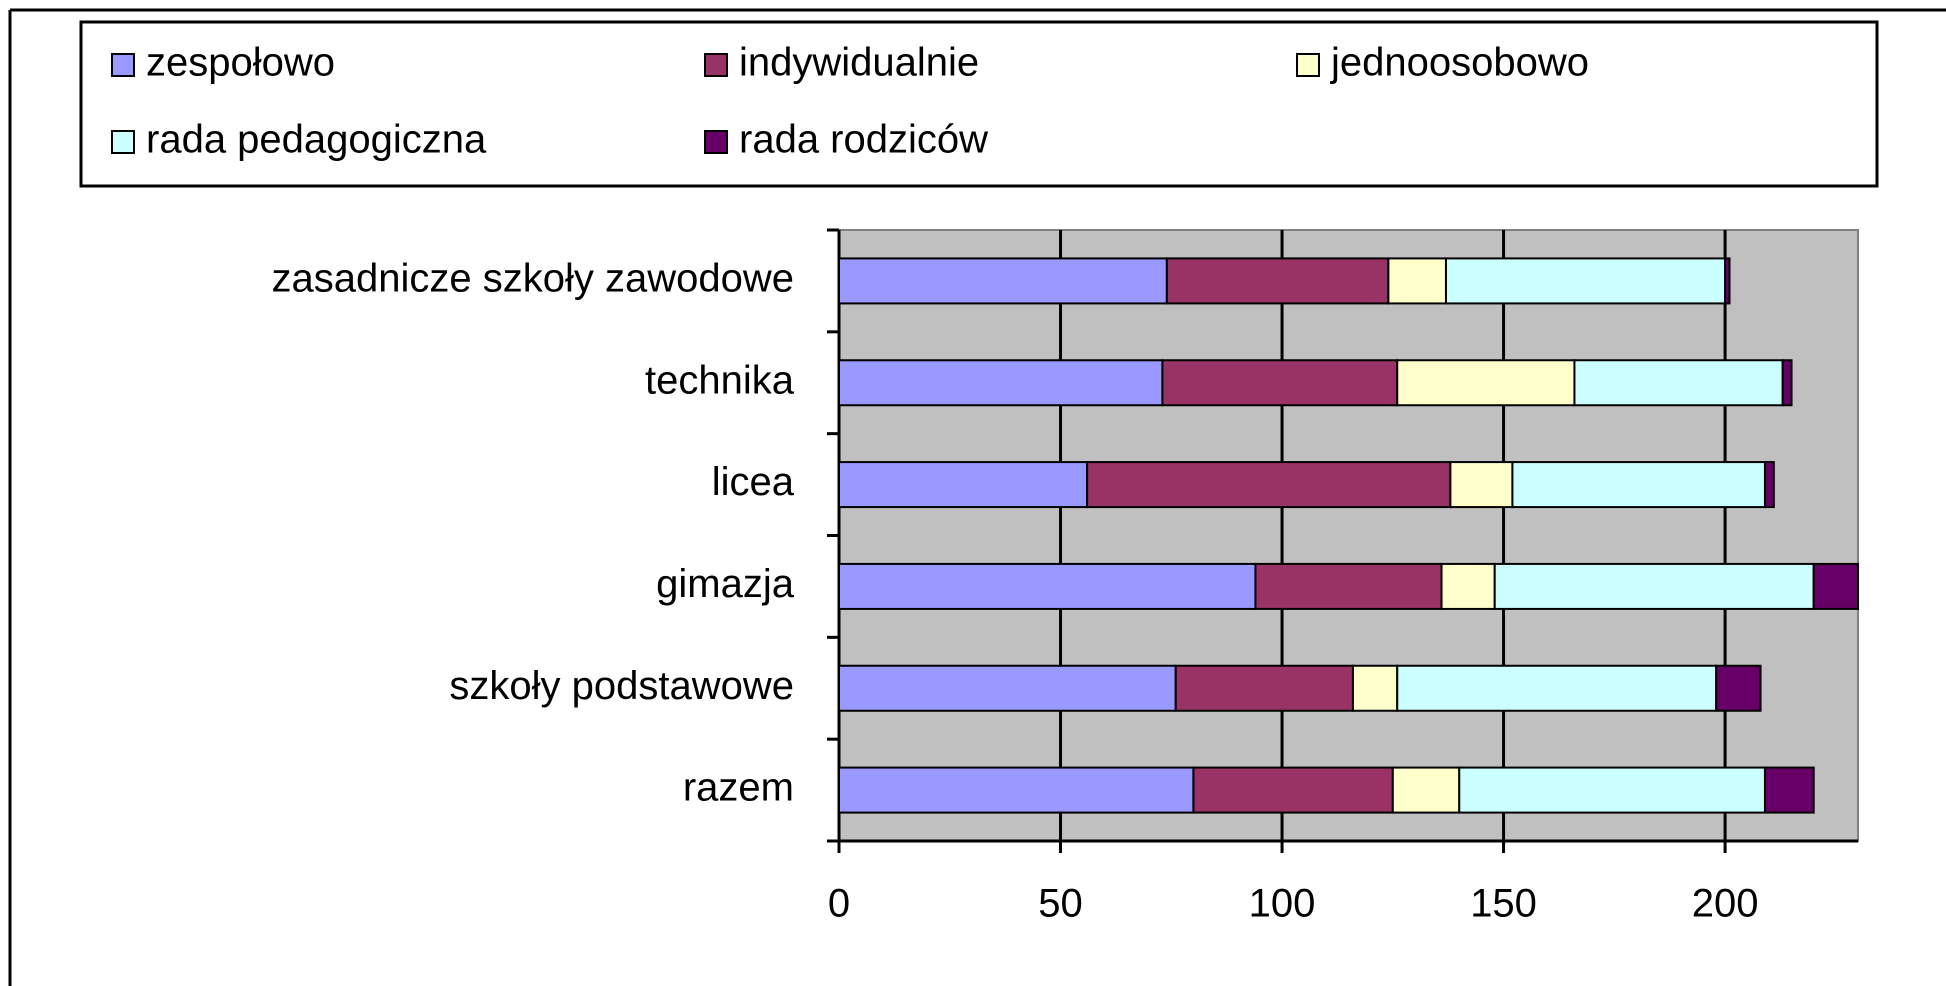 This screenshot has height=986, width=1946. What do you see at coordinates (1459, 63) in the screenshot?
I see `legend-label: jednoosobowo` at bounding box center [1459, 63].